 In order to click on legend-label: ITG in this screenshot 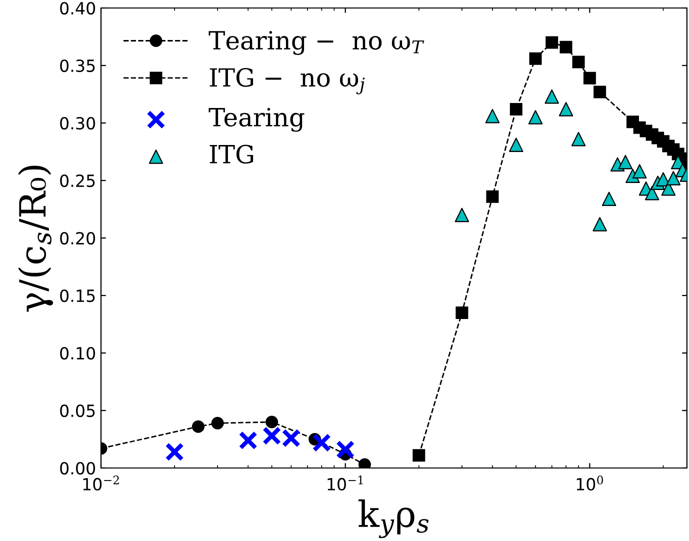, I will do `click(232, 154)`.